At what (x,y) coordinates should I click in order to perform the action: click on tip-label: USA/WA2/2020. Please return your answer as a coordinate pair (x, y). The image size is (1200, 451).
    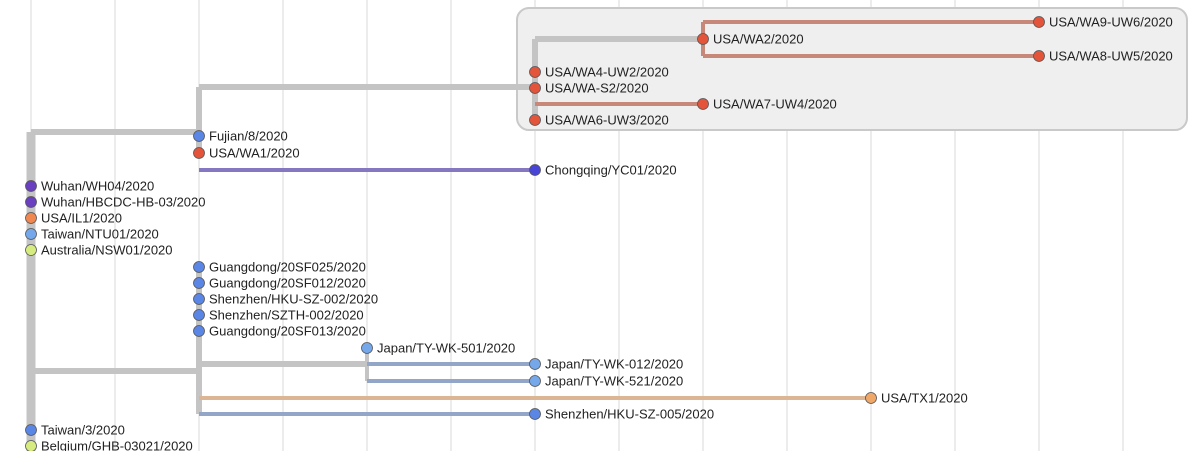
    Looking at the image, I should click on (758, 39).